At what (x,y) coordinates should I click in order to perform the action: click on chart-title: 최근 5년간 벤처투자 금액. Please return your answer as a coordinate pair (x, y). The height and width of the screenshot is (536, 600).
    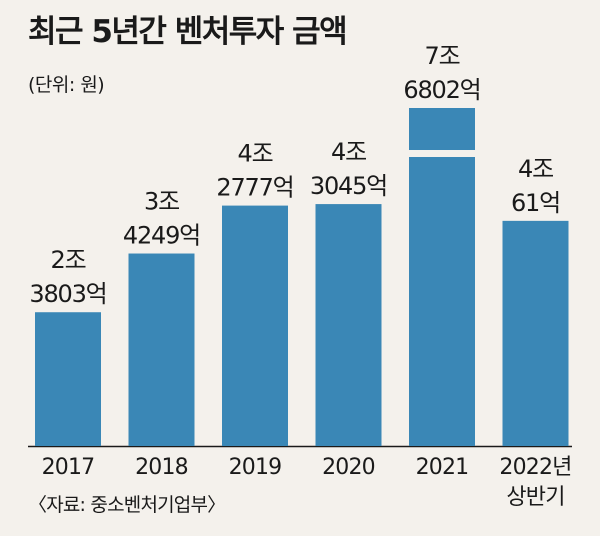
    Looking at the image, I should click on (188, 32).